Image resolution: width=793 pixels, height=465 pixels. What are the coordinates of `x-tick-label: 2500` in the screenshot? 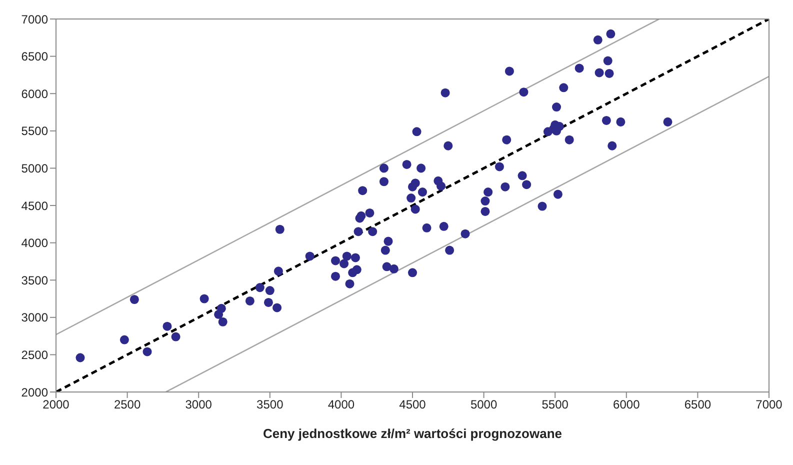 It's located at (127, 405).